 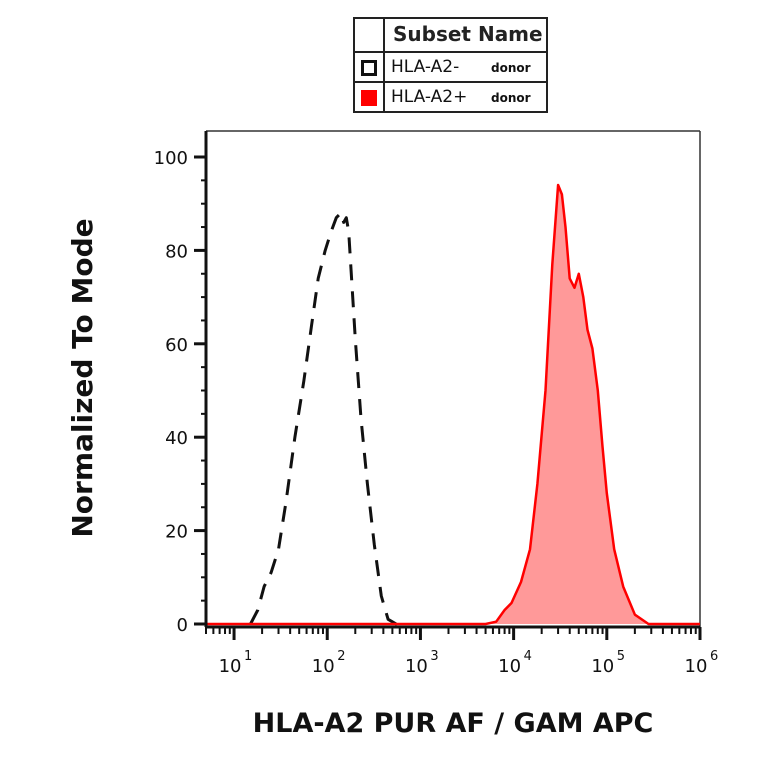 What do you see at coordinates (182, 625) in the screenshot?
I see `y-tick-label: 0` at bounding box center [182, 625].